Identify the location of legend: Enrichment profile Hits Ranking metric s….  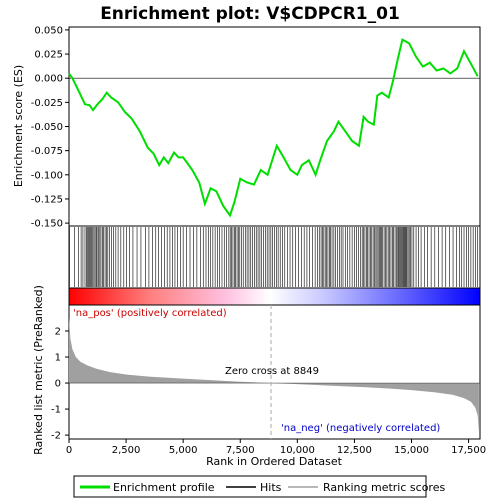
(259, 486).